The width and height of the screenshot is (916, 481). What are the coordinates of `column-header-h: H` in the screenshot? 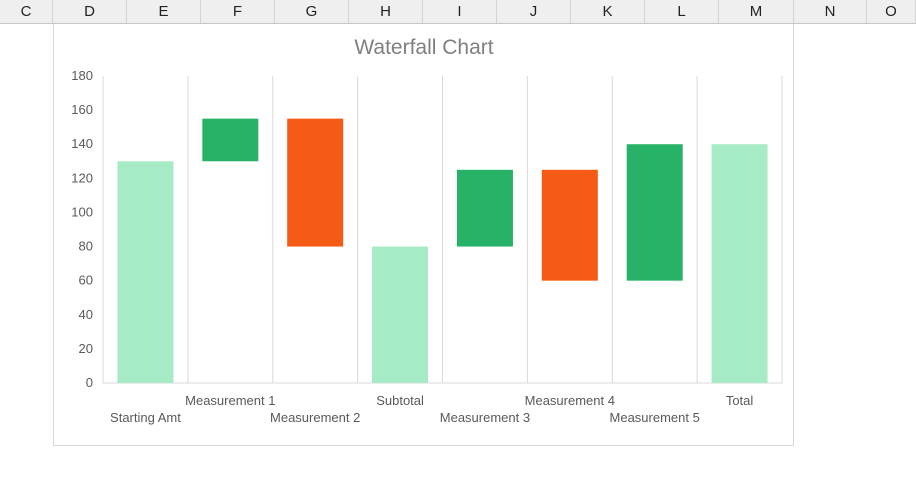 It's located at (386, 11).